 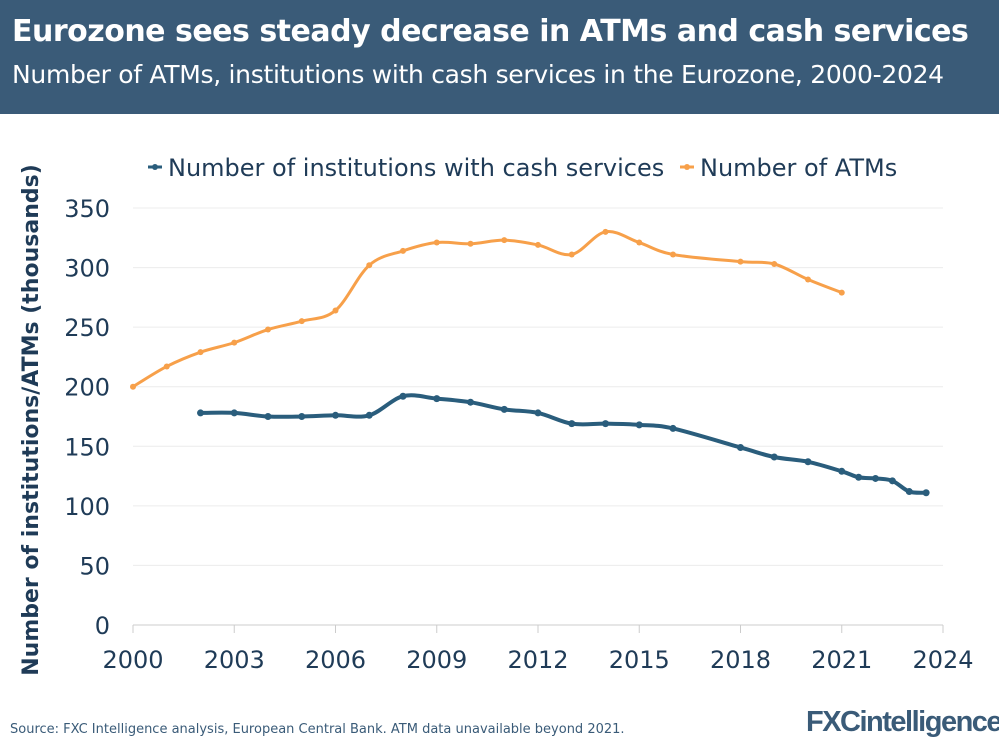 What do you see at coordinates (102, 626) in the screenshot?
I see `y-tick-label: 0` at bounding box center [102, 626].